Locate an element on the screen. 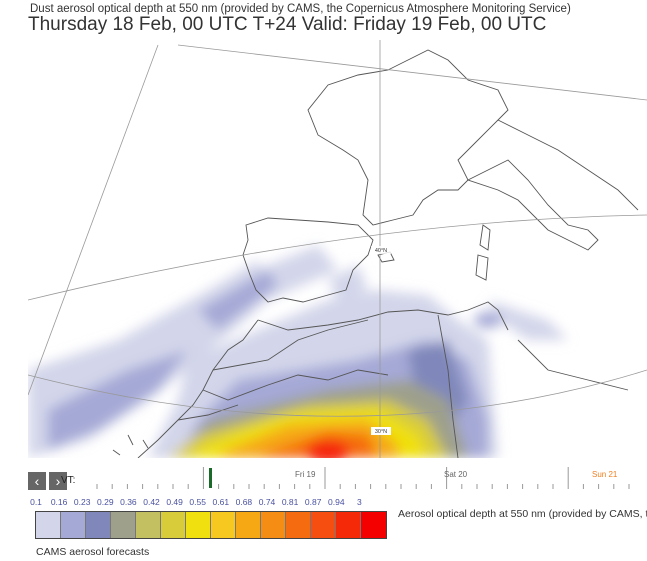 This screenshot has width=647, height=561. chevron-right-icon: › is located at coordinates (58, 481).